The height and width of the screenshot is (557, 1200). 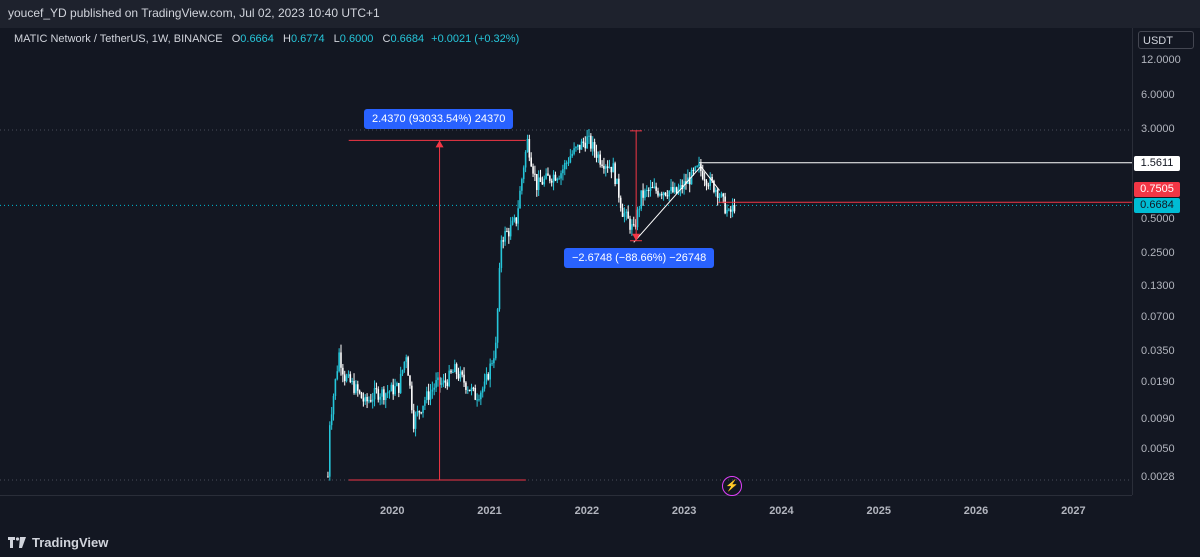 I want to click on measure-label-up: 2.4370 (93033.54%) 24370, so click(x=439, y=119).